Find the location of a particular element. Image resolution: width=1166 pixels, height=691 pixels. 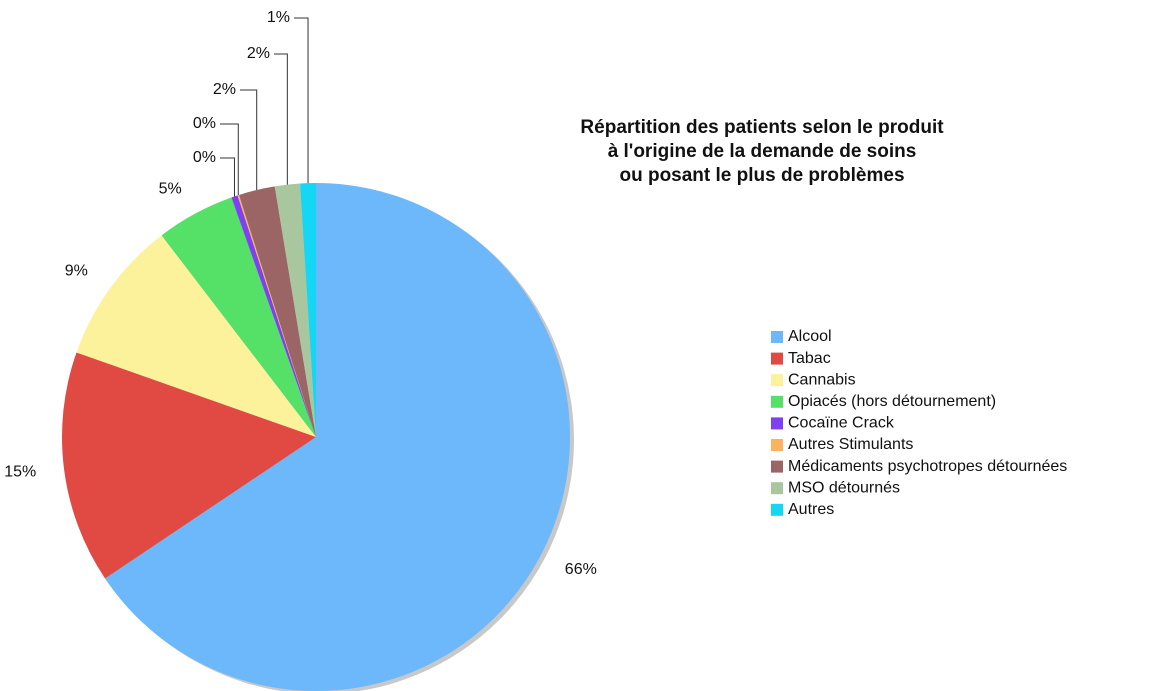

legend-label: Autres is located at coordinates (811, 509).